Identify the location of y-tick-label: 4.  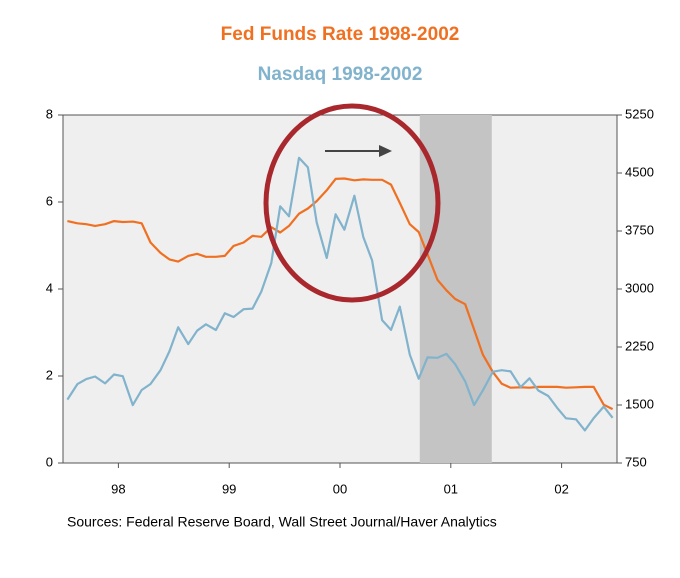
(49, 287).